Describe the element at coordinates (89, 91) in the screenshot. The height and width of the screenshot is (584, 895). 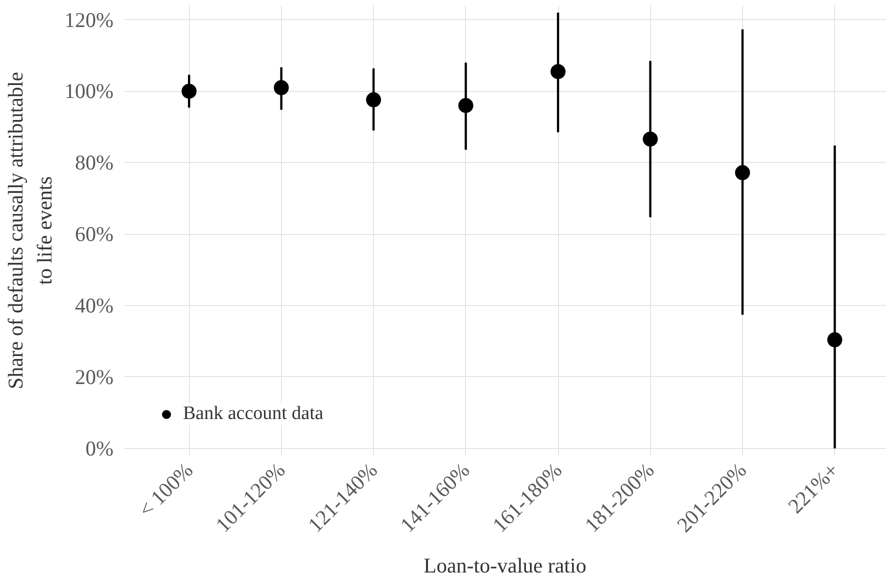
I see `y-tick-label: 100%` at that location.